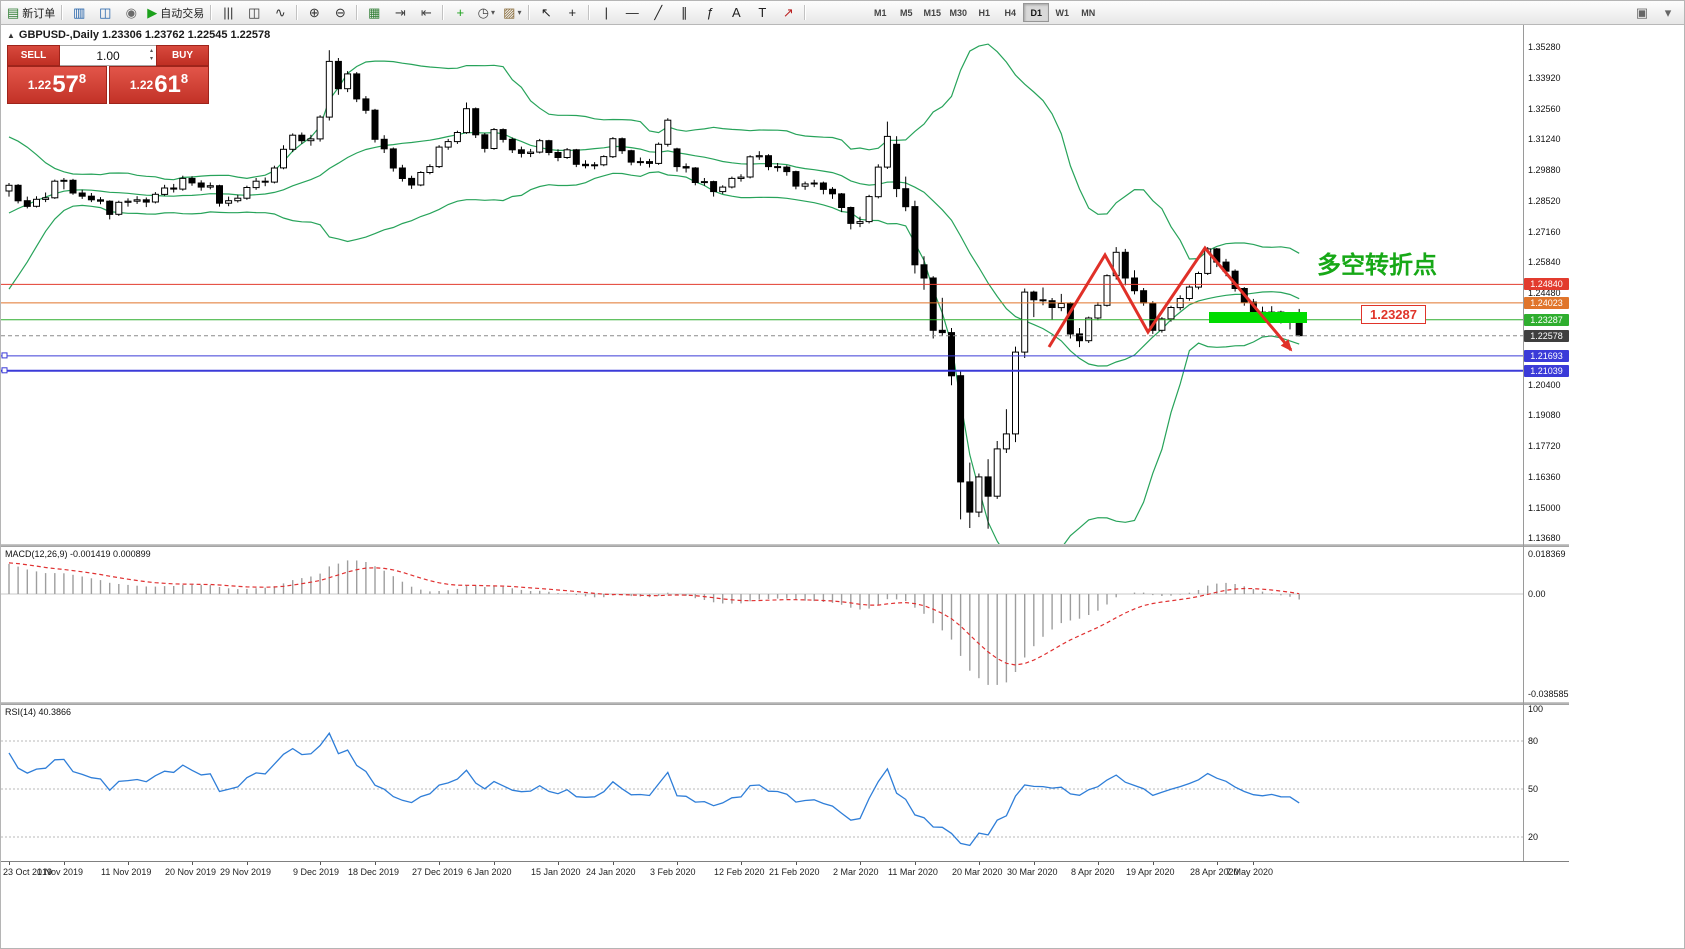 This screenshot has height=949, width=1685. I want to click on collapse-panel-icon: ▲, so click(11, 35).